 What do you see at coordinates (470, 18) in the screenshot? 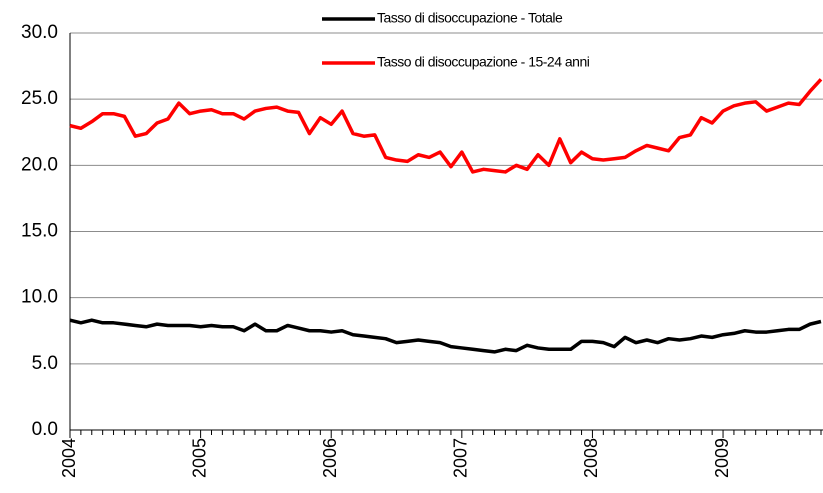
I see `legend-label: Tasso di disoccupazione - Totale` at bounding box center [470, 18].